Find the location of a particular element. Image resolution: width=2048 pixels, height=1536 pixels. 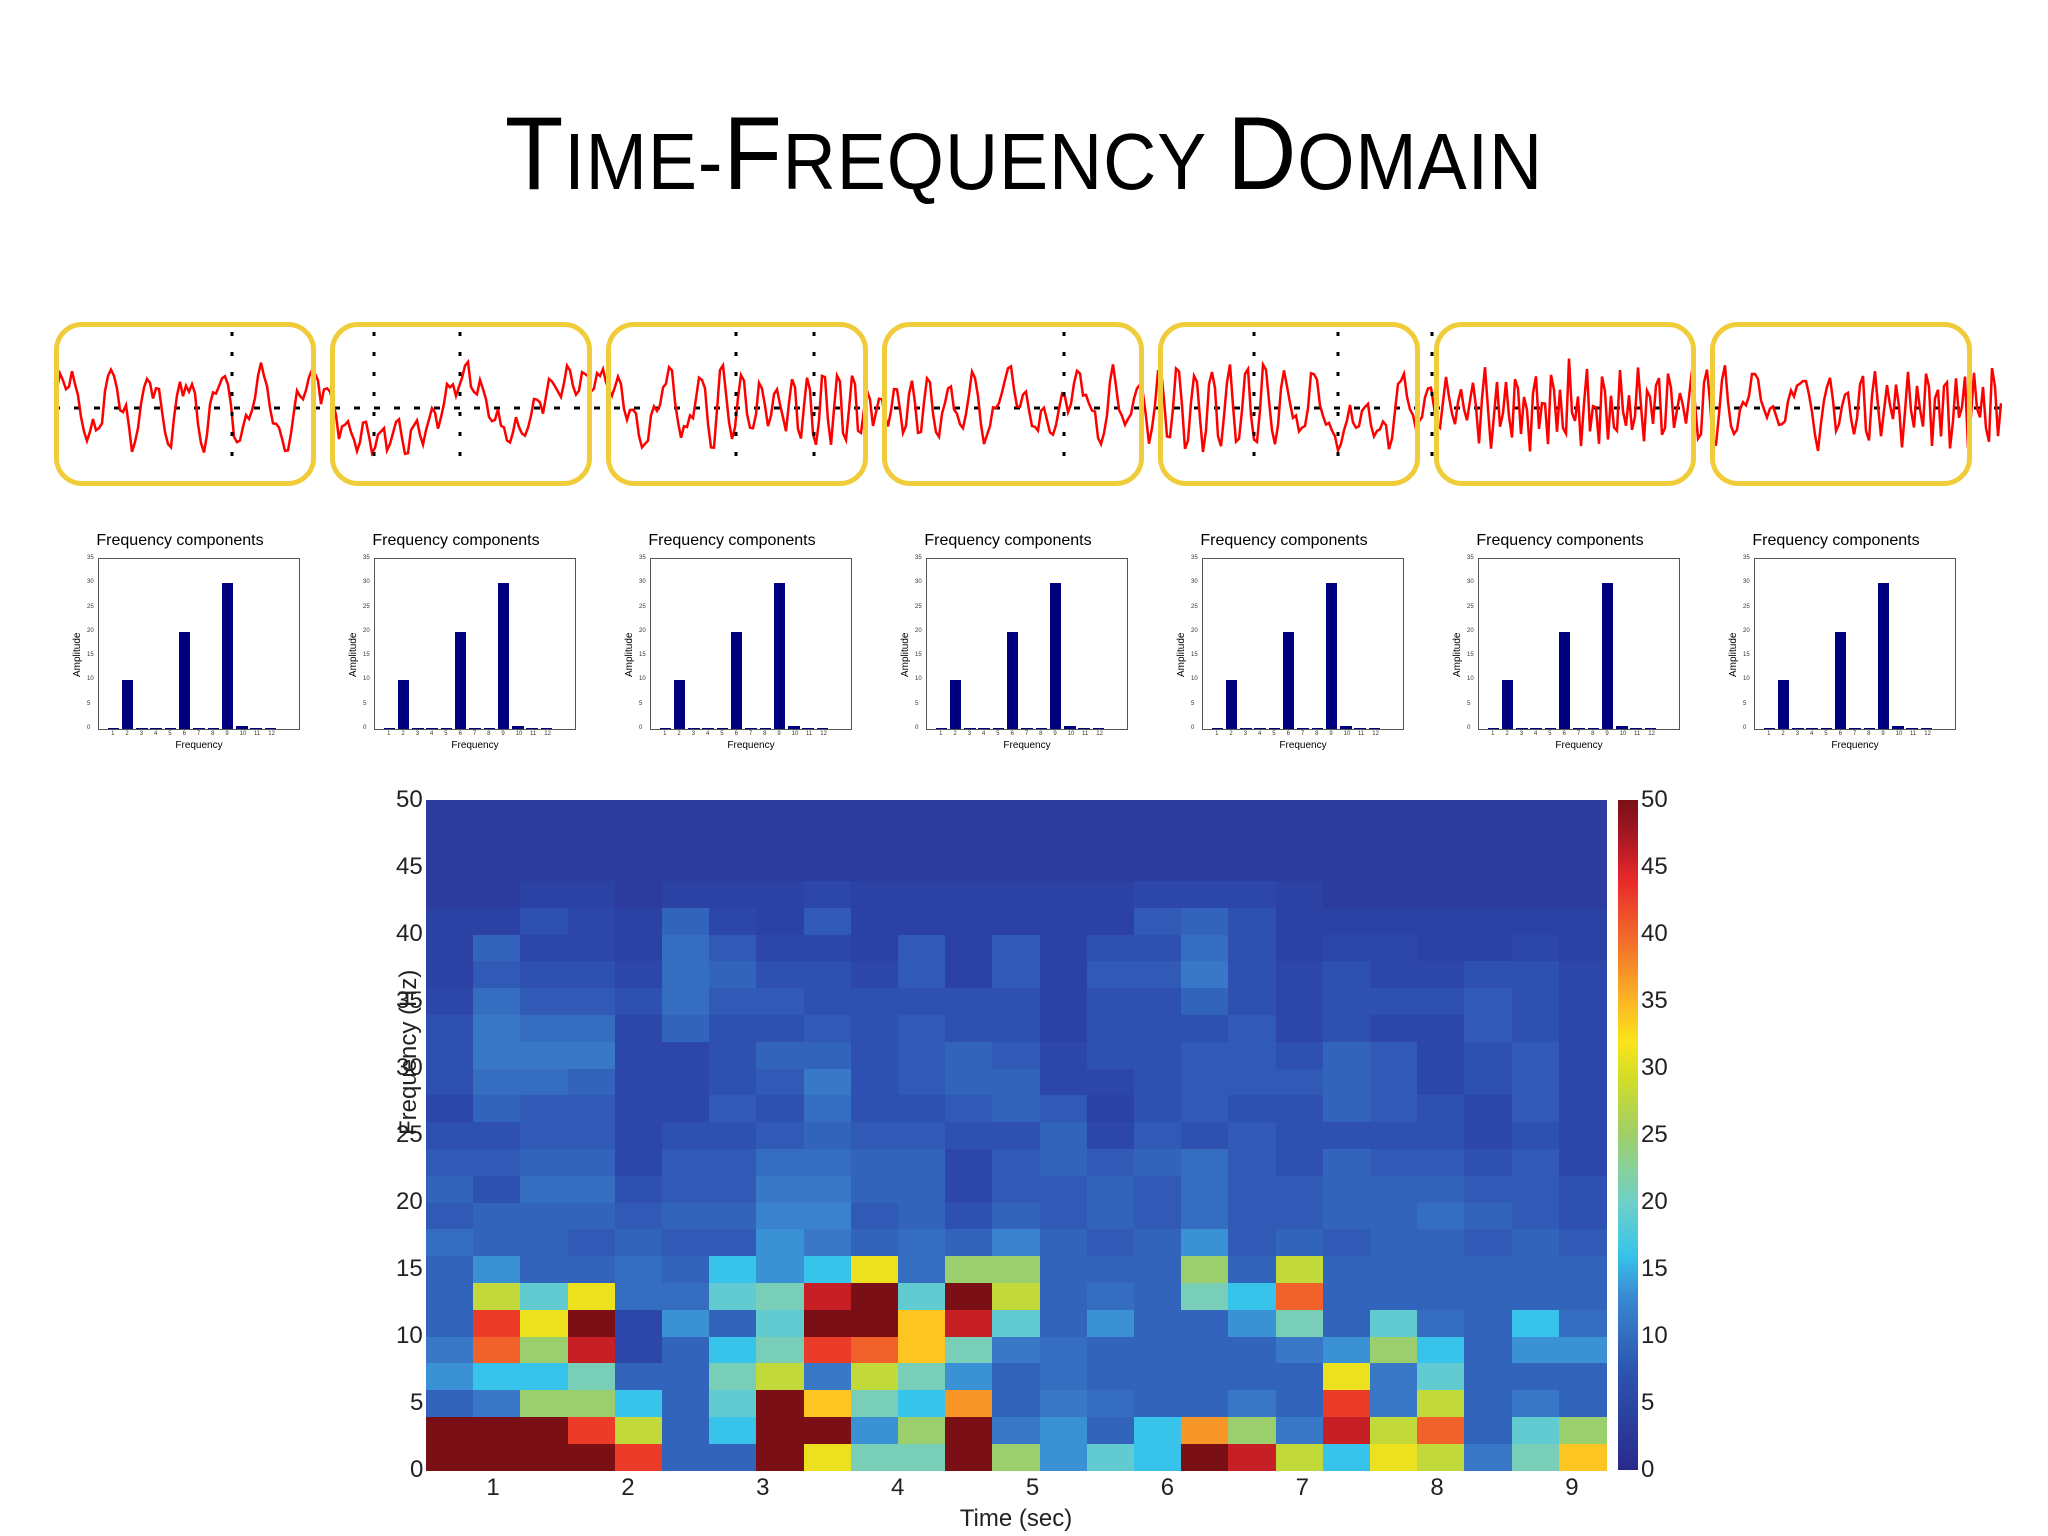

colorbar-tick-label: 20 is located at coordinates (1654, 1201).